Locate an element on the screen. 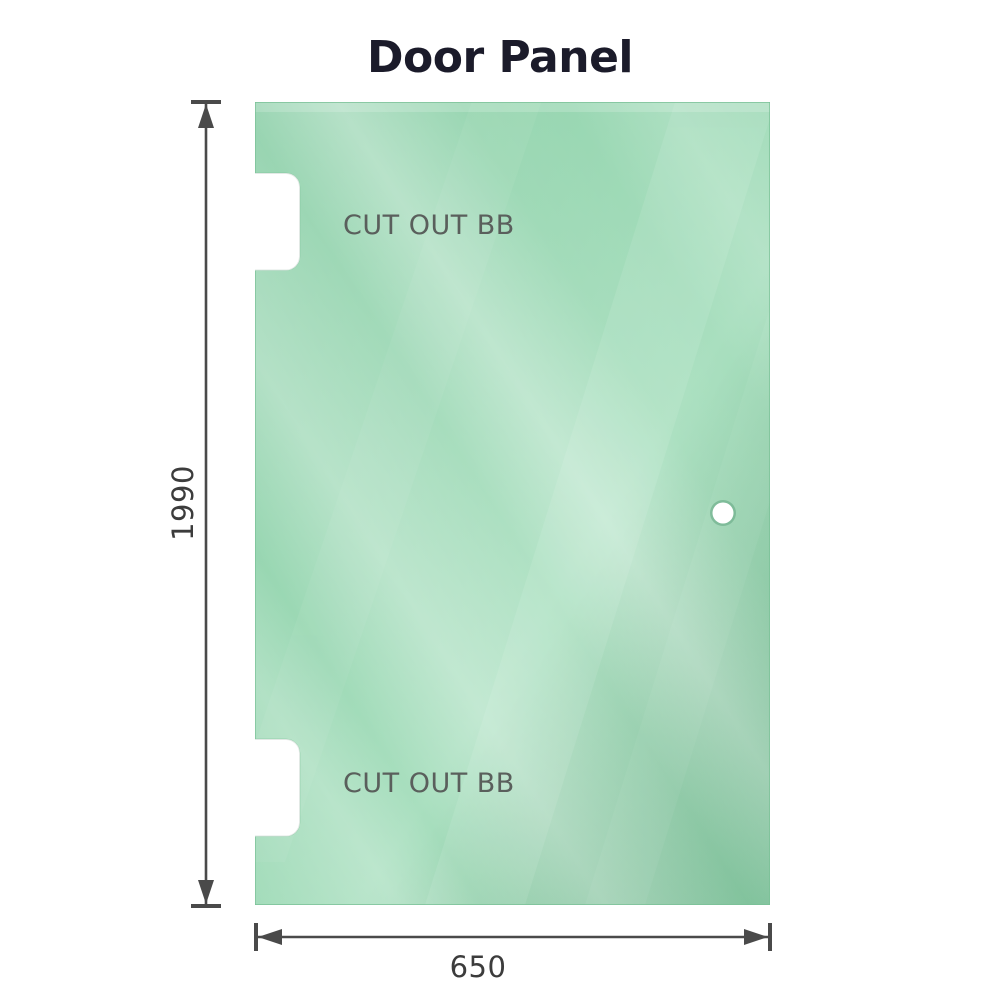 Image resolution: width=1000 pixels, height=1000 pixels. cutout-bottom is located at coordinates (277, 788).